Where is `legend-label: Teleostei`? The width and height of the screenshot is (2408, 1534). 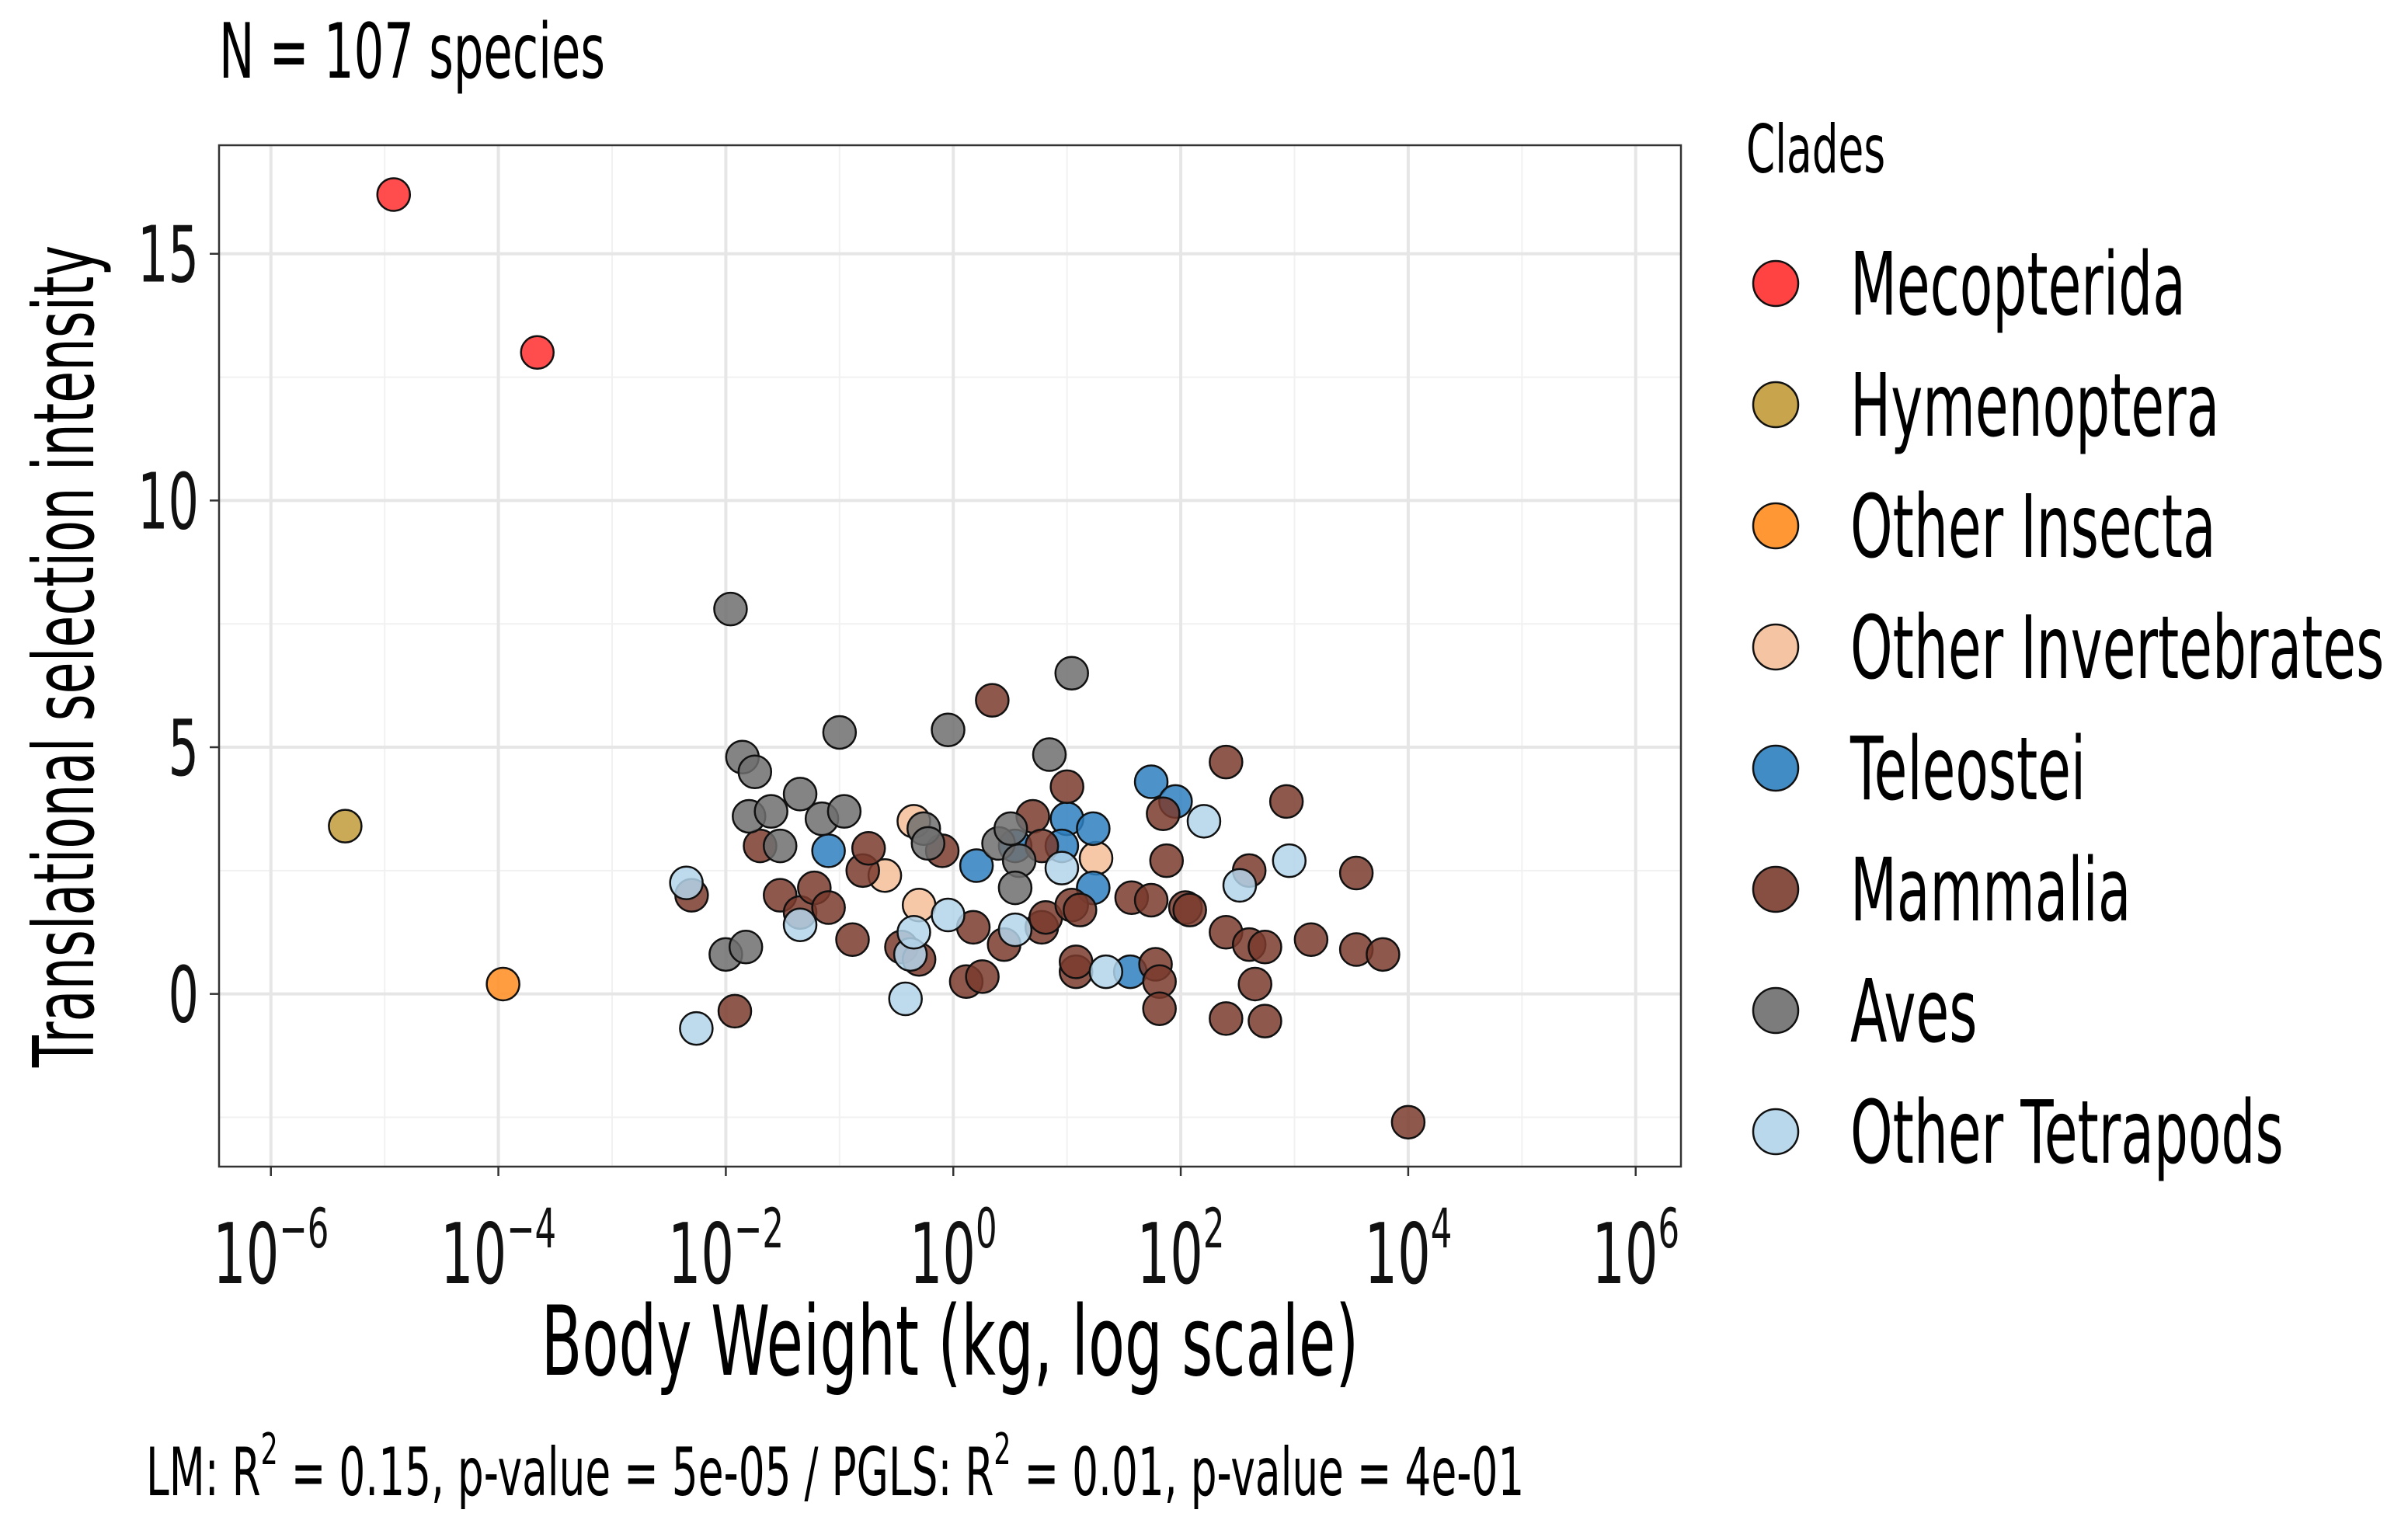 legend-label: Teleostei is located at coordinates (1967, 769).